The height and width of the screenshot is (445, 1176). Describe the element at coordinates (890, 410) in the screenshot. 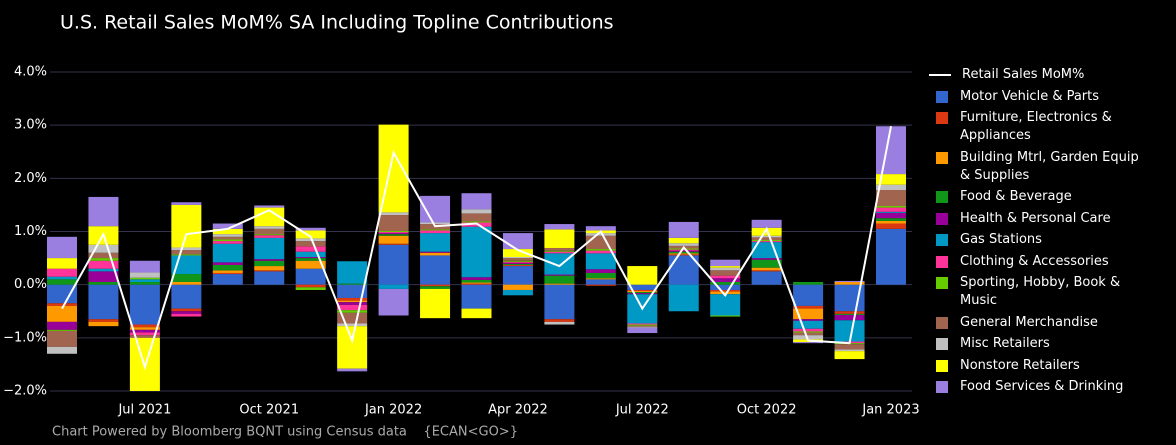

I see `x-tick-label: Jan 2023` at that location.